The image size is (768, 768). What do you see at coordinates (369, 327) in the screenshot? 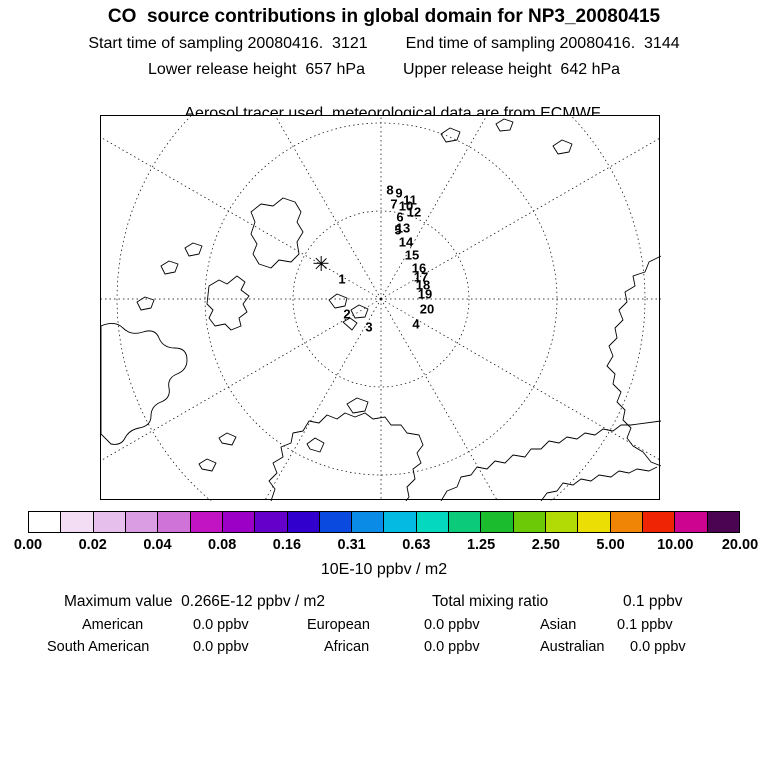
I see `trajectory-point-label: 3` at bounding box center [369, 327].